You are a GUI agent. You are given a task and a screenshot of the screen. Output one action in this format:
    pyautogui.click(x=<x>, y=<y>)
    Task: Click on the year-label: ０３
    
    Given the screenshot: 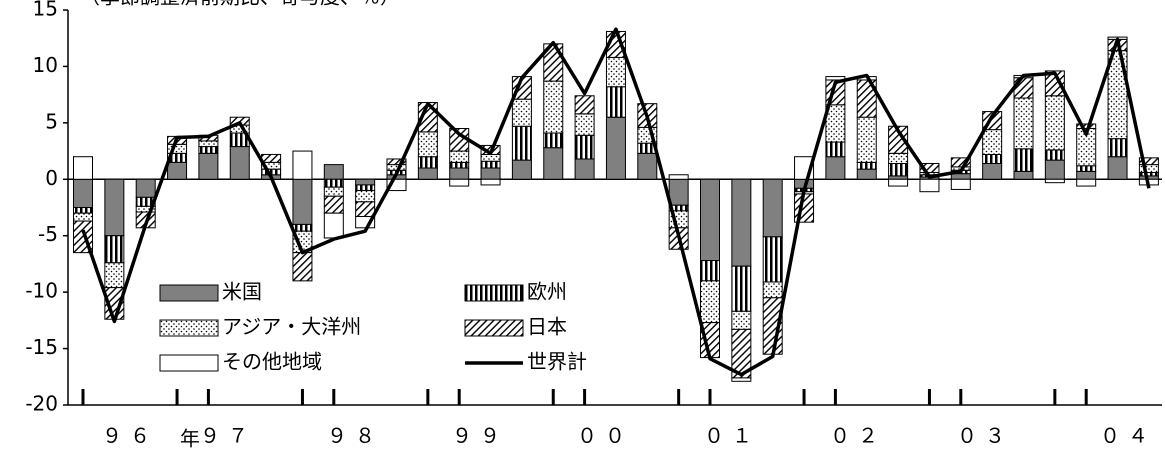 What is the action you would take?
    pyautogui.click(x=985, y=436)
    